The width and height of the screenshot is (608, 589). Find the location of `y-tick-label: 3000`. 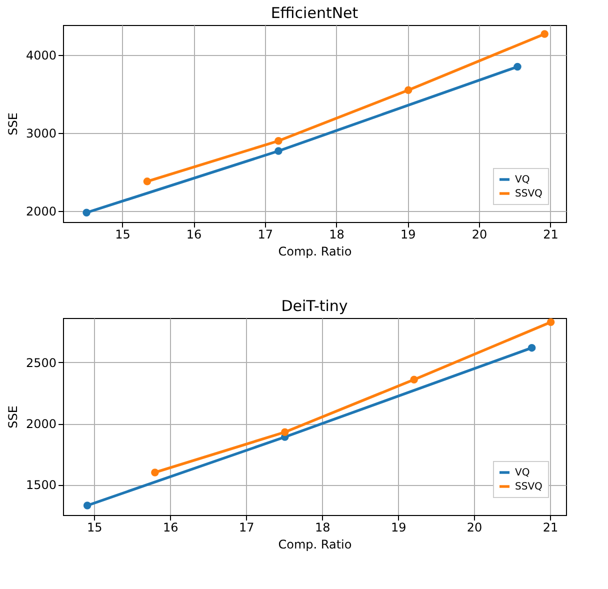

y-tick-label: 3000 is located at coordinates (41, 133).